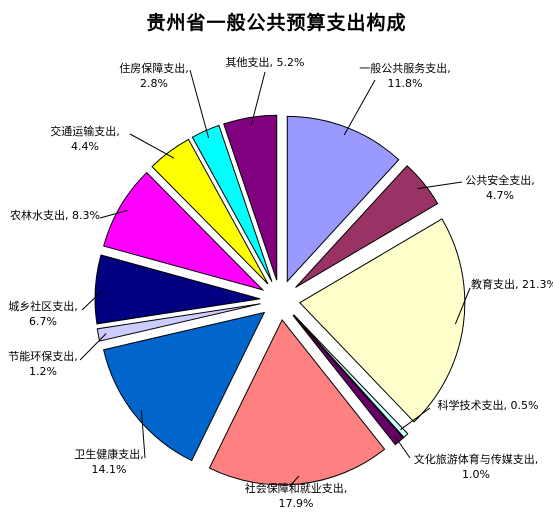 The width and height of the screenshot is (553, 515). Describe the element at coordinates (488, 405) in the screenshot. I see `slice-label: 科学技术支出, 0.5%` at that location.